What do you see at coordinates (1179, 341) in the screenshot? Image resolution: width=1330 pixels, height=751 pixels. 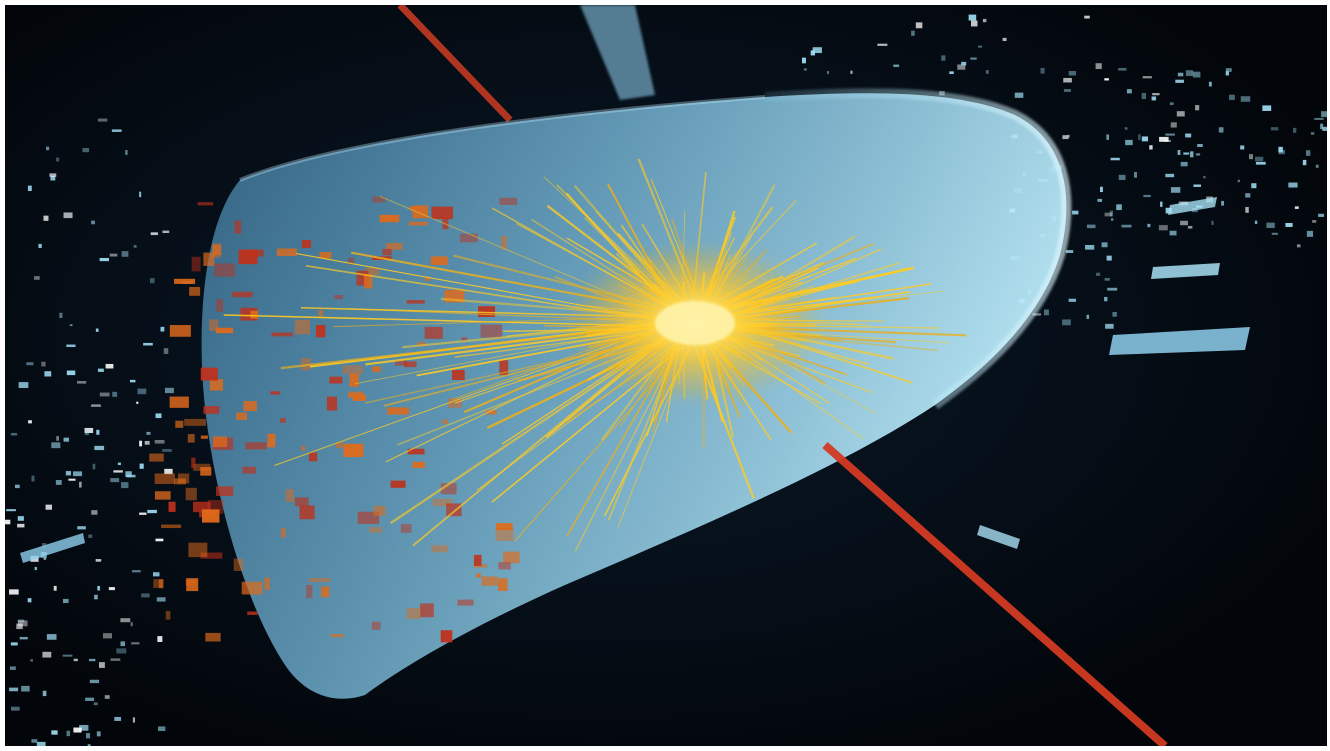 I see `right-detector-bar-large` at bounding box center [1179, 341].